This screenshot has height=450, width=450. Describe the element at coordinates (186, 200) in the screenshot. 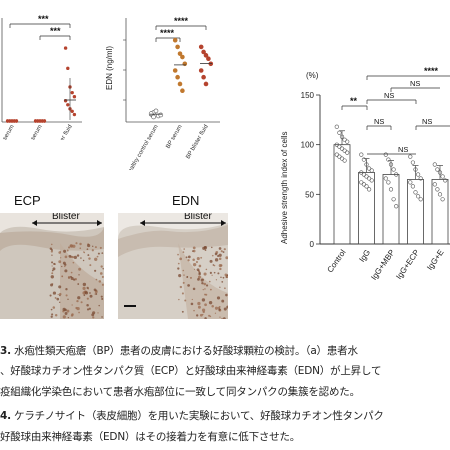

I see `edn-image-title: EDN` at that location.